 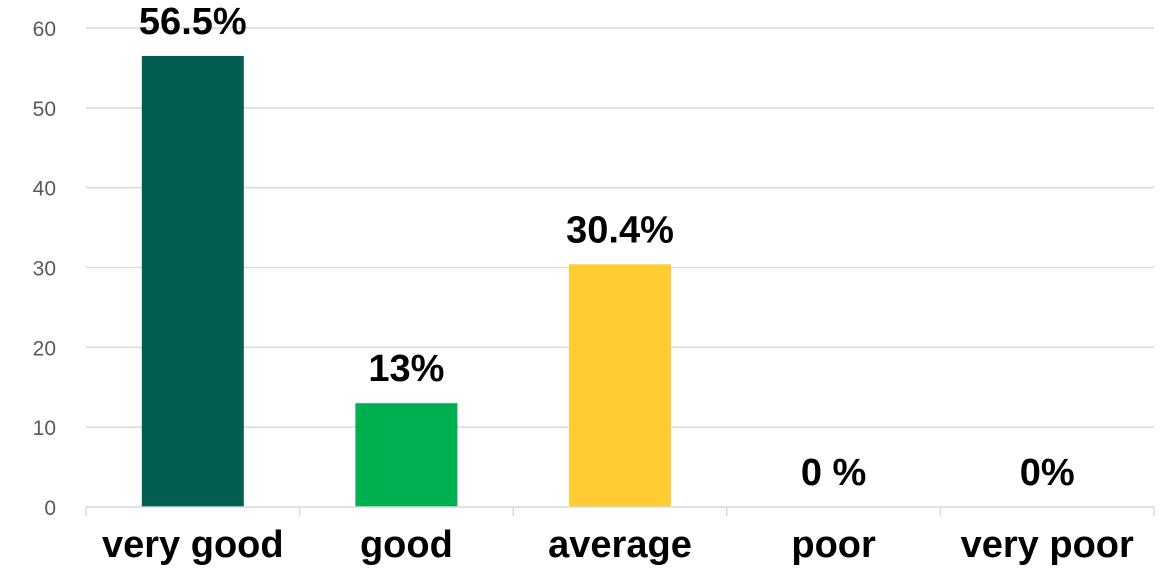 I want to click on category-label: very poor, so click(x=1047, y=545).